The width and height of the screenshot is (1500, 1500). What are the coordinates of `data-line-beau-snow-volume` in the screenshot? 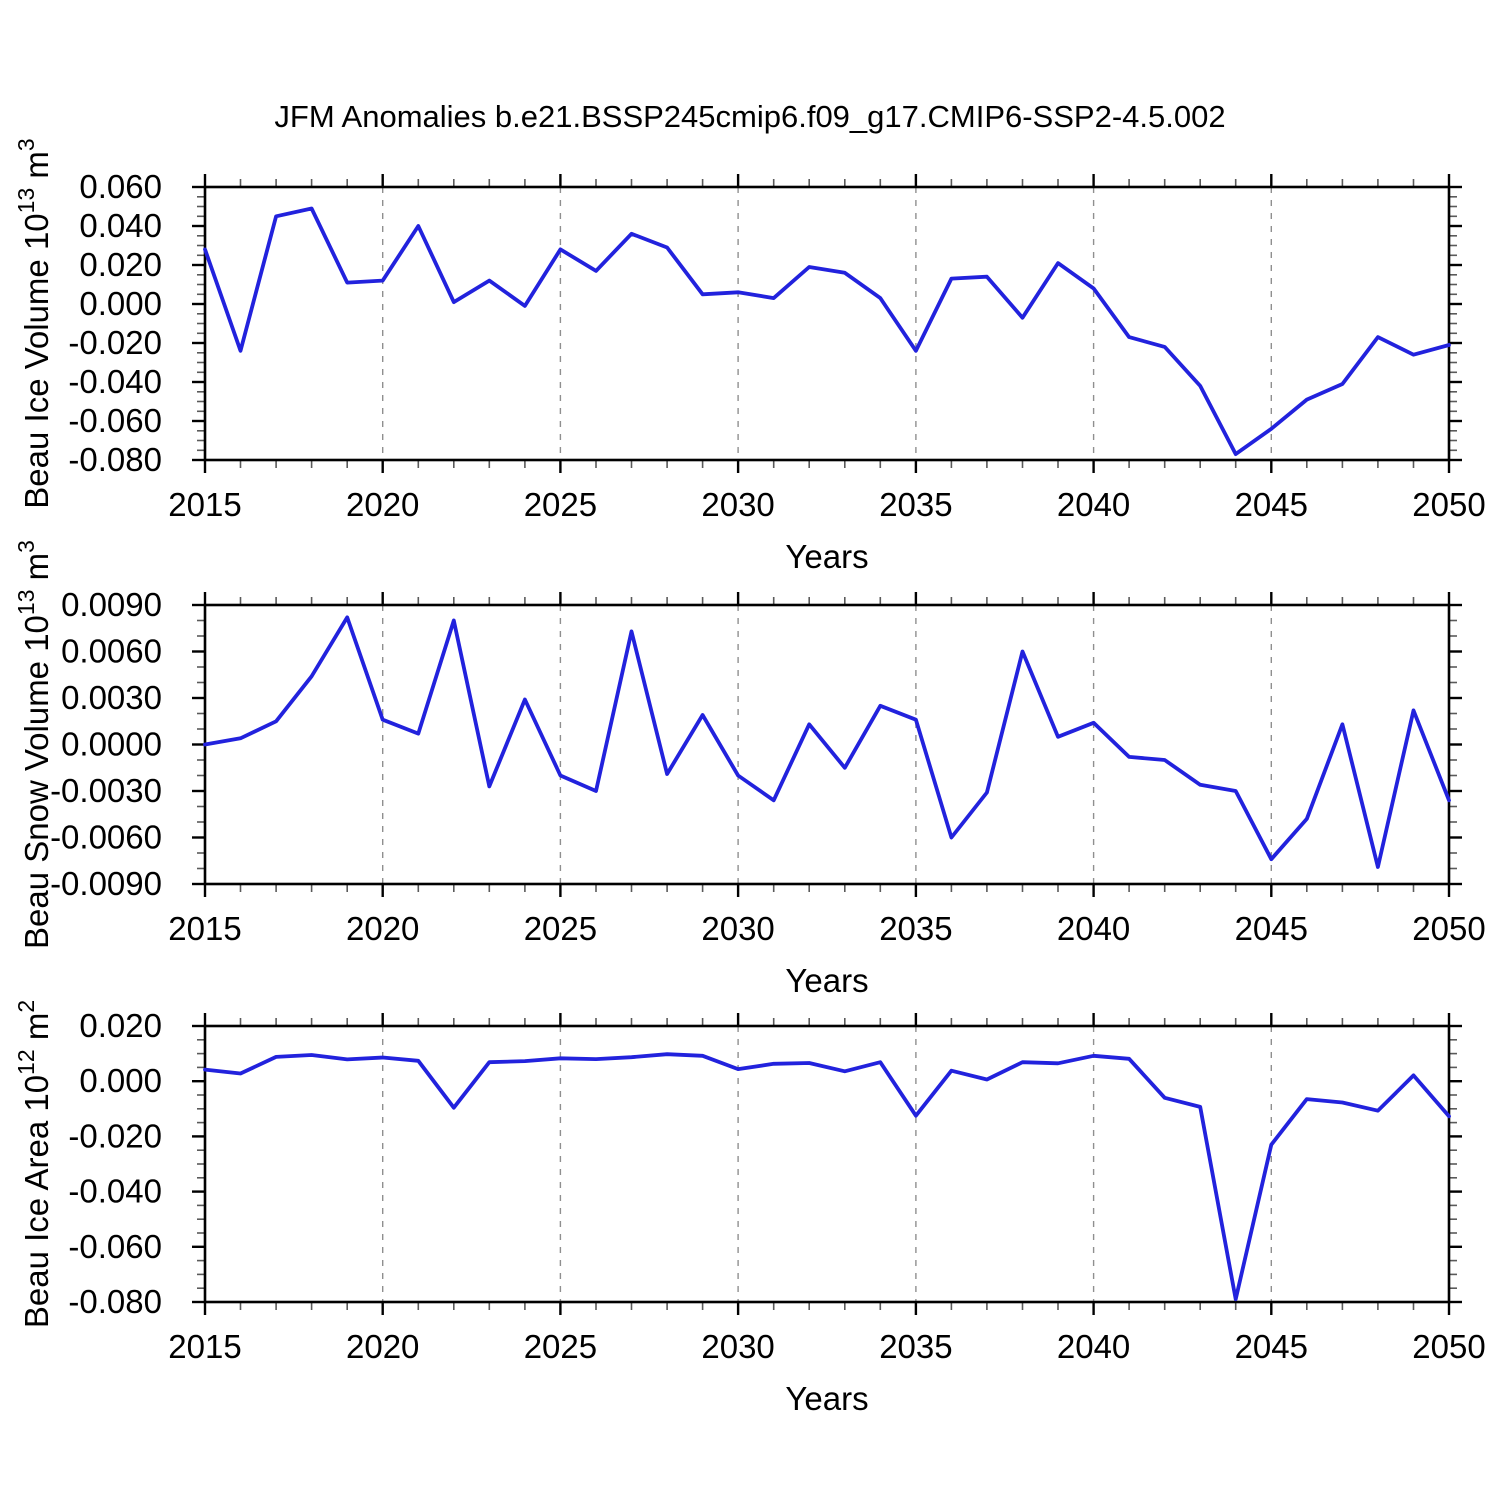 It's located at (827, 742).